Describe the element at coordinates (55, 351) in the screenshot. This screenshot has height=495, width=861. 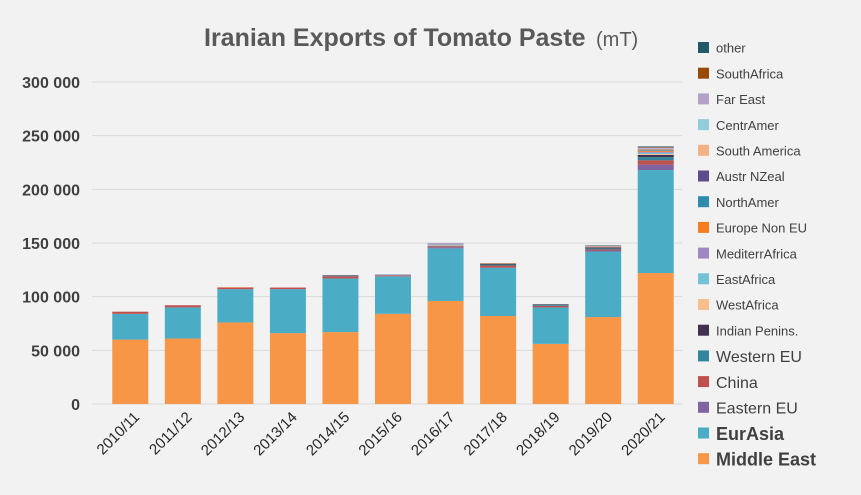
I see `y-tick-label: 50 000` at that location.